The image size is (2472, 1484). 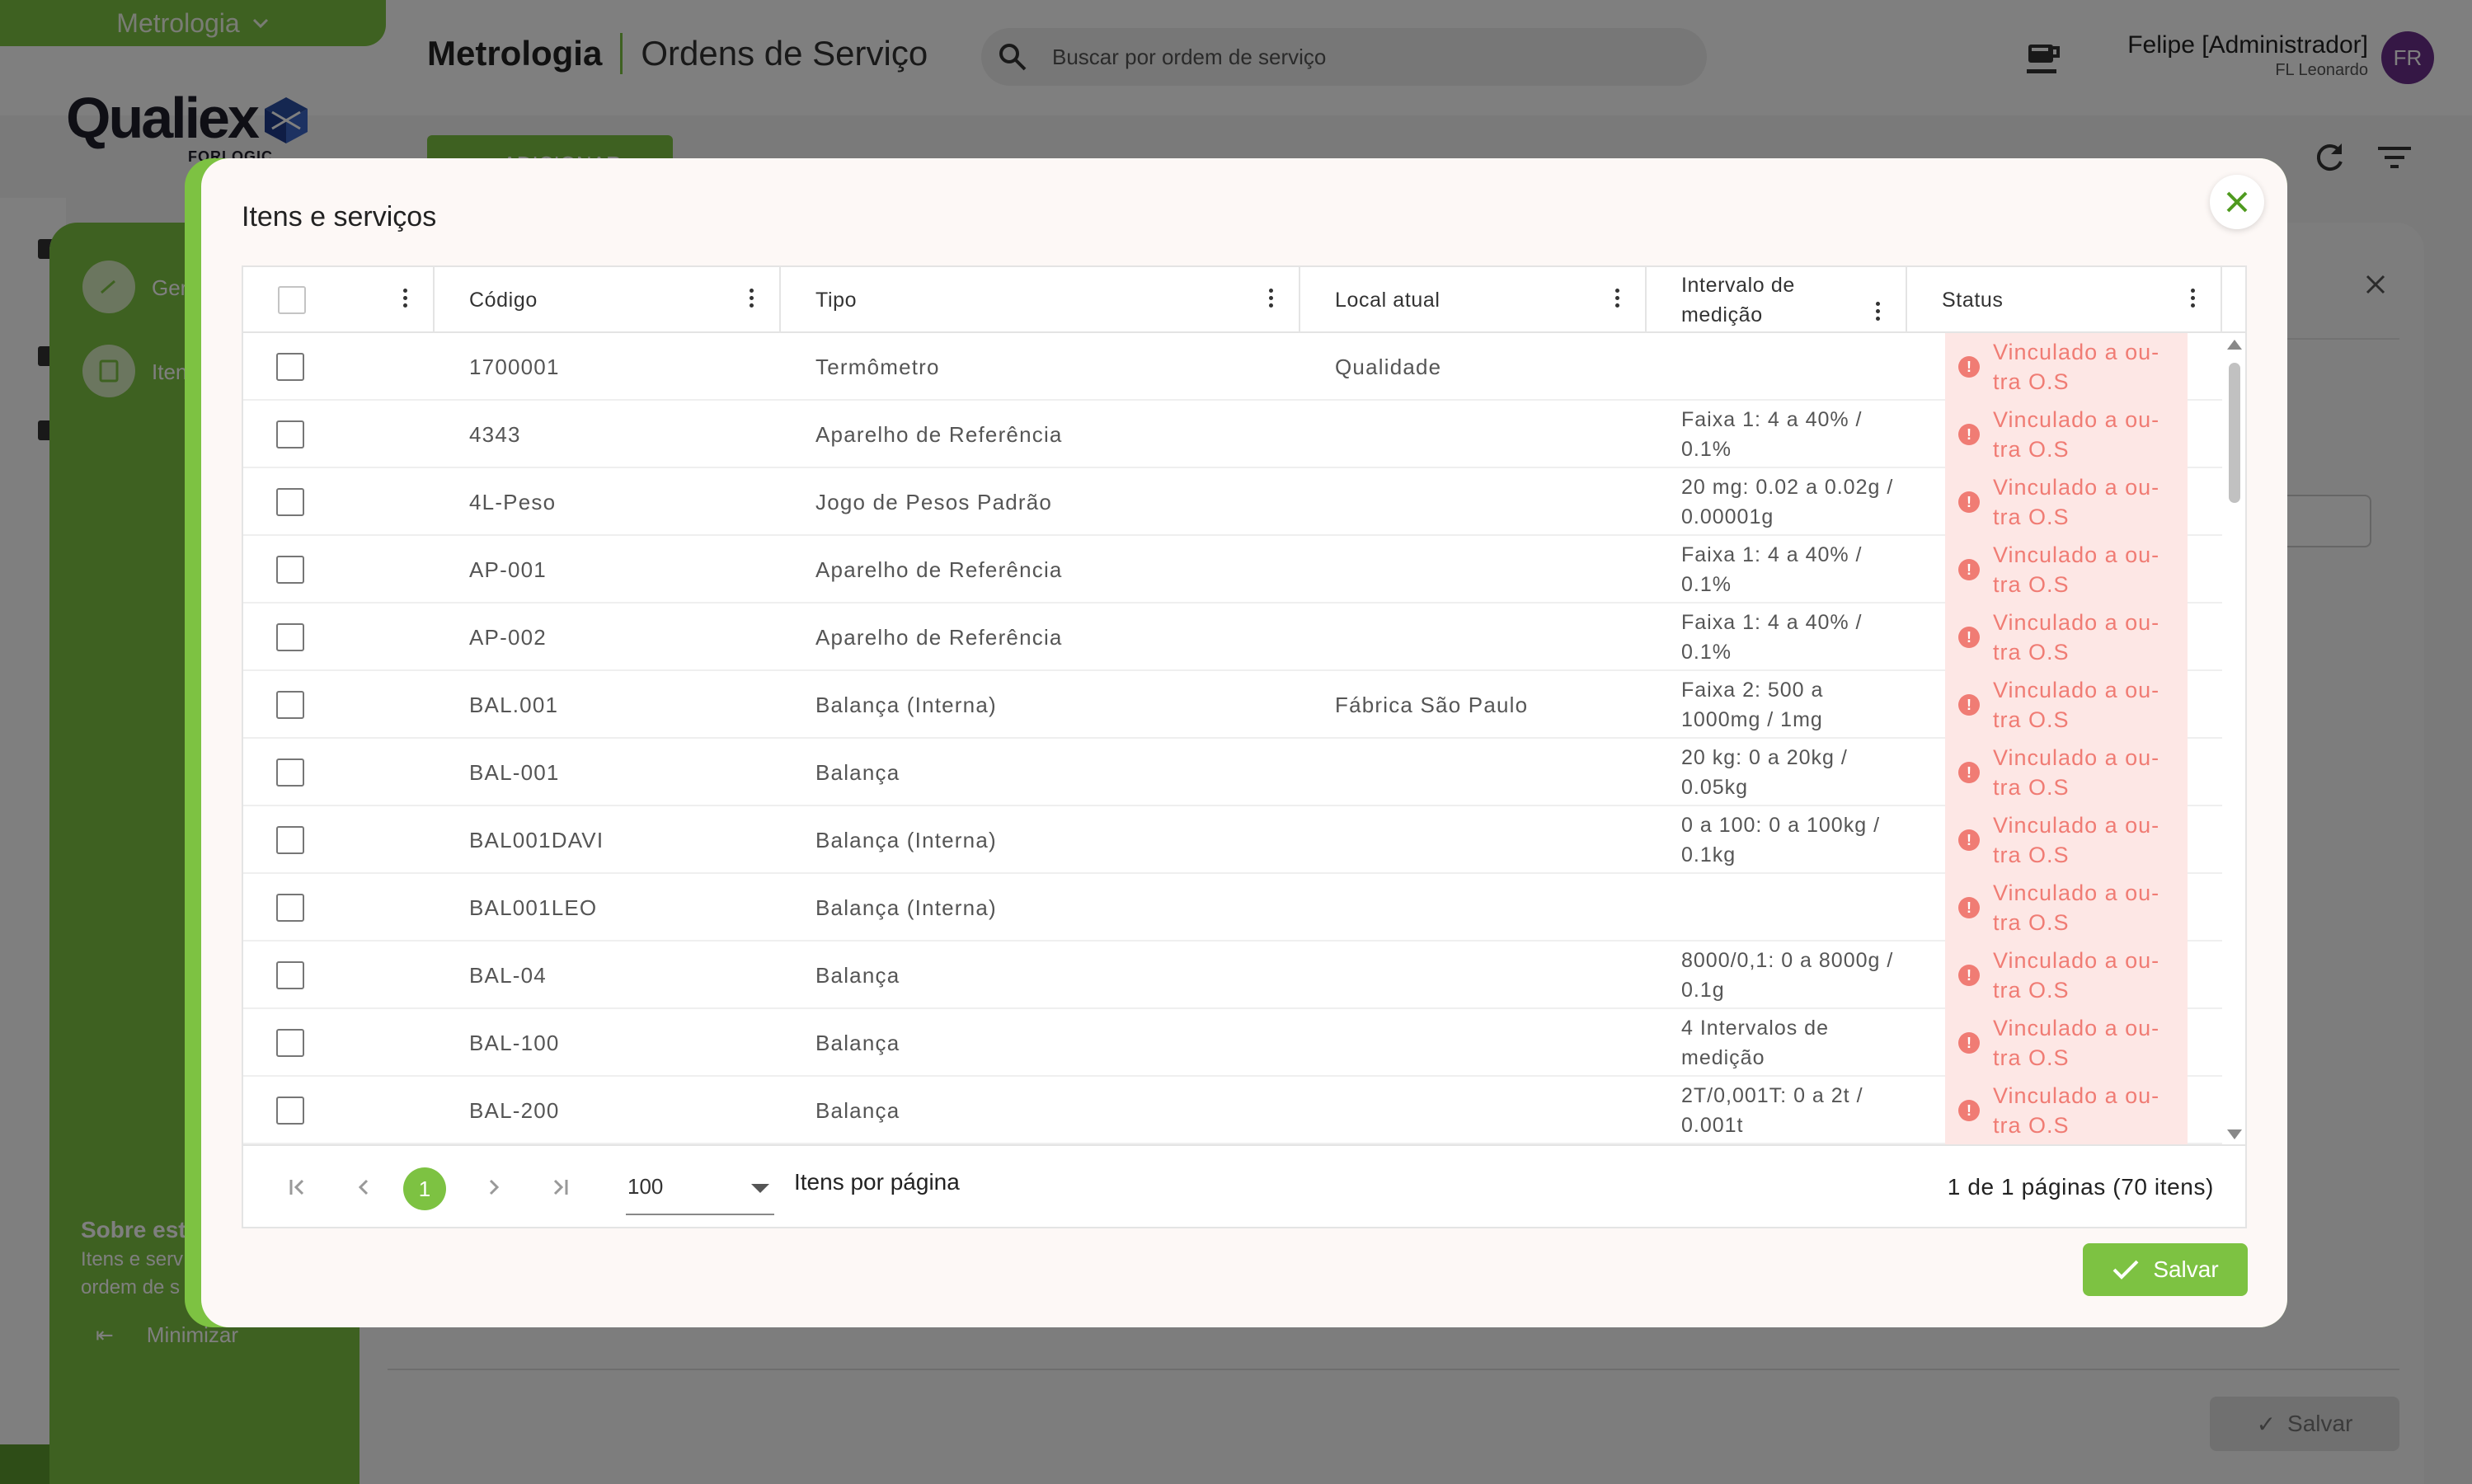 I want to click on scroll-up-arrow-icon, so click(x=2234, y=345).